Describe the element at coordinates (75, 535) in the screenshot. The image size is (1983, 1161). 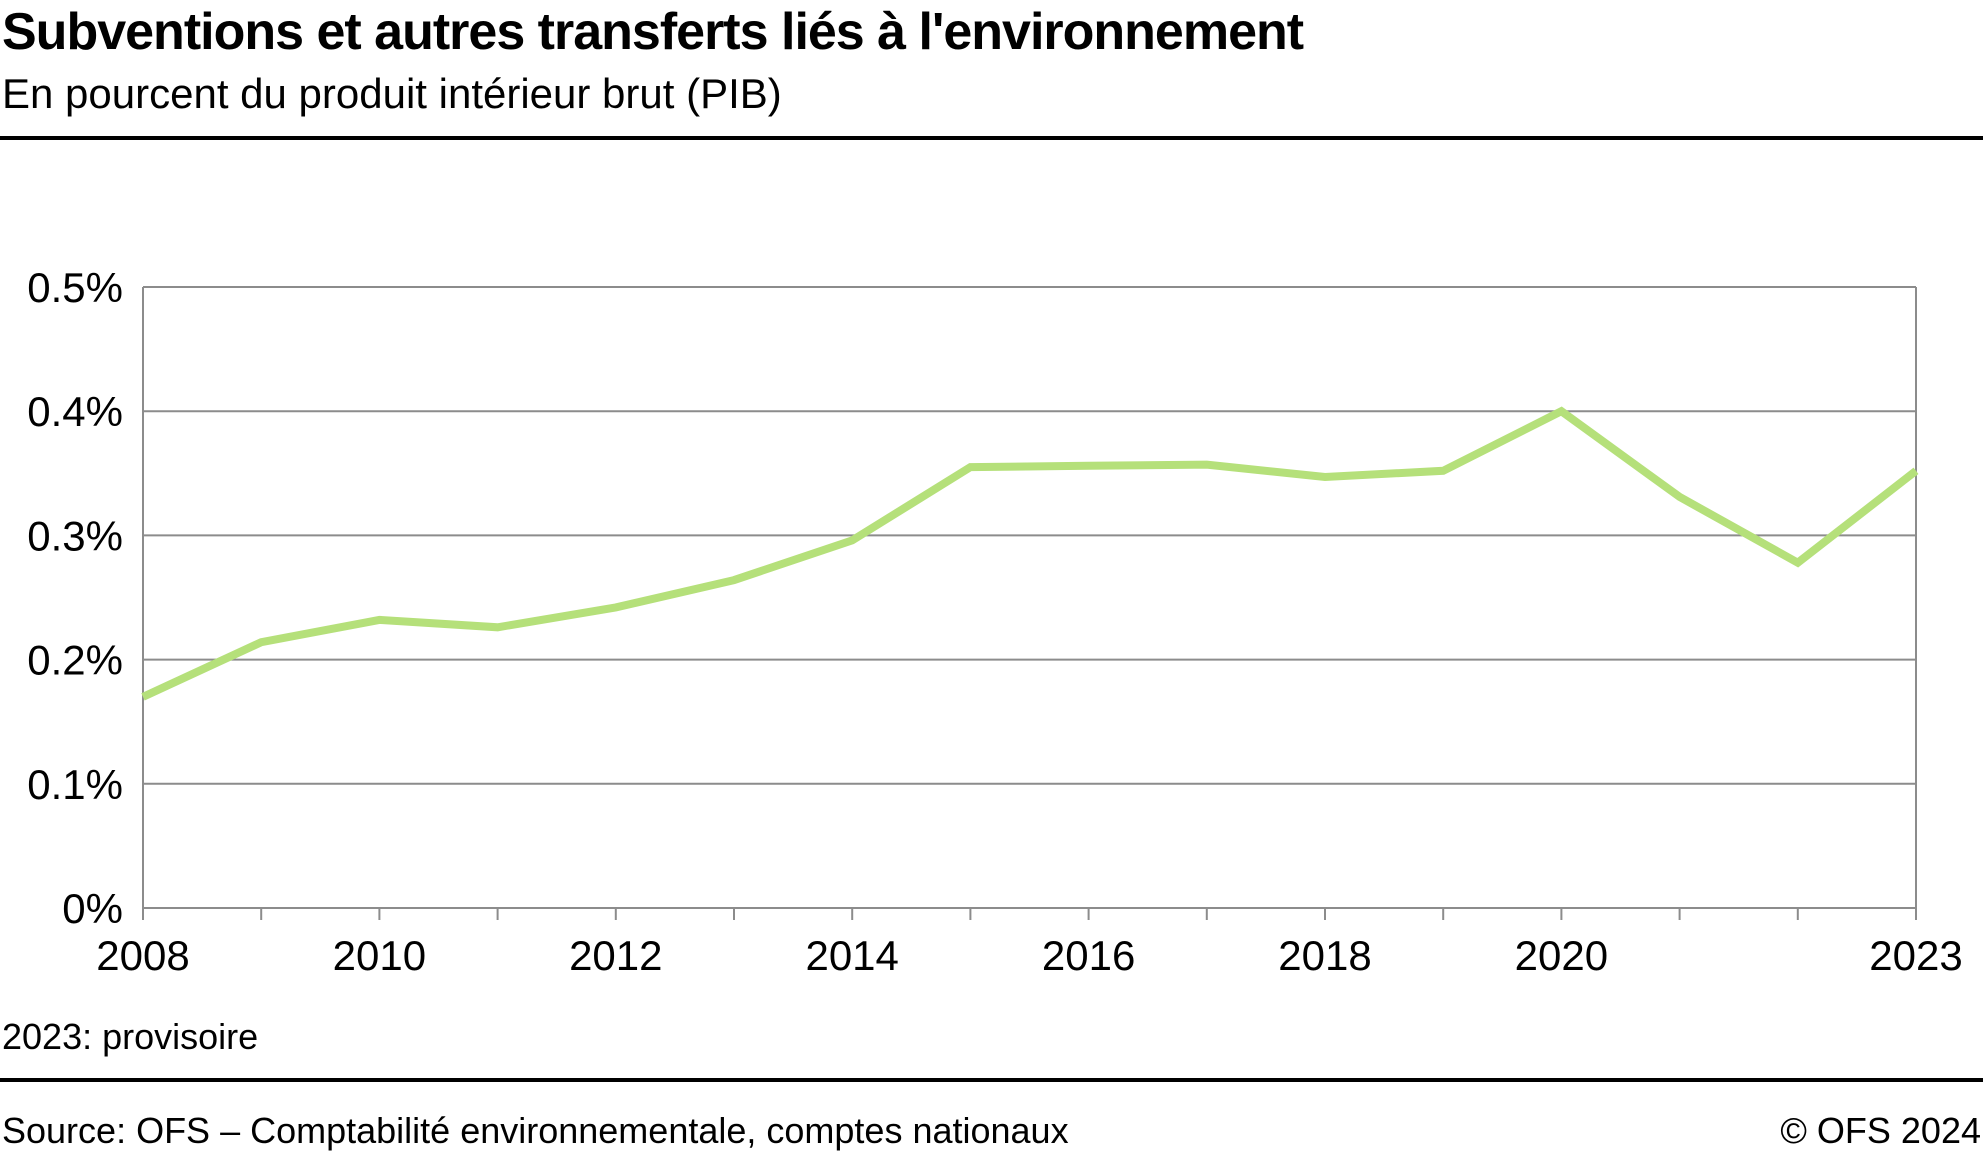
I see `y-tick-label: 0.3%` at that location.